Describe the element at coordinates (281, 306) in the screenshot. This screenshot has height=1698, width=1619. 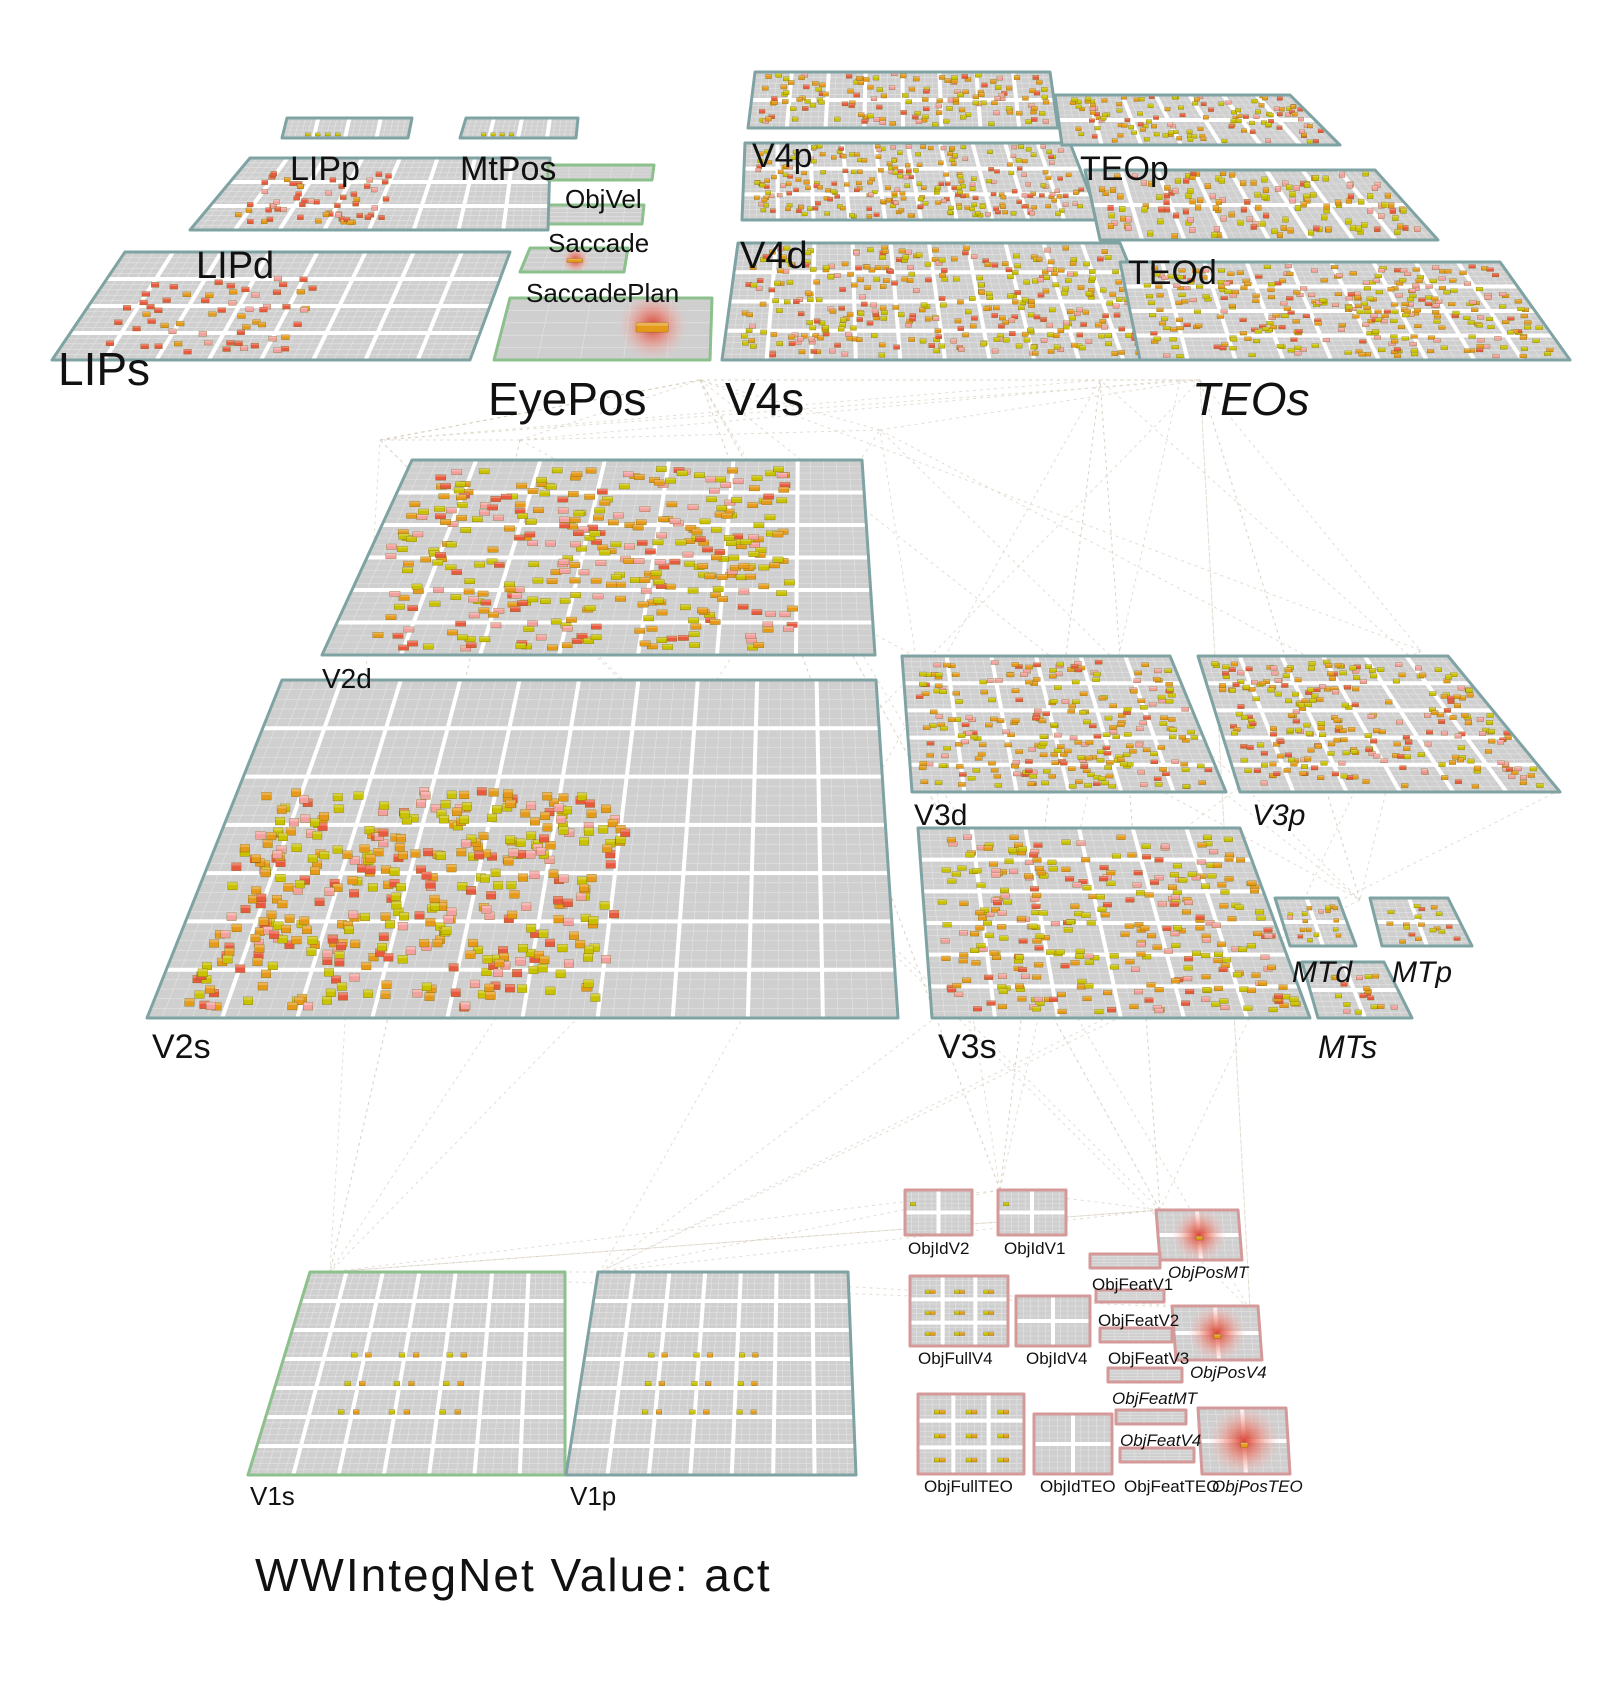
I see `layer-lipd` at that location.